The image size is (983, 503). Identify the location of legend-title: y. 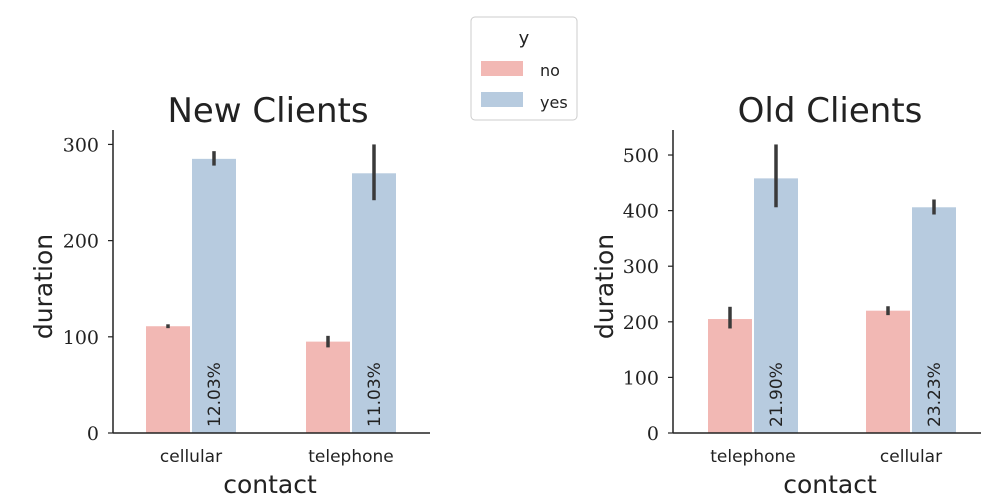
(524, 38).